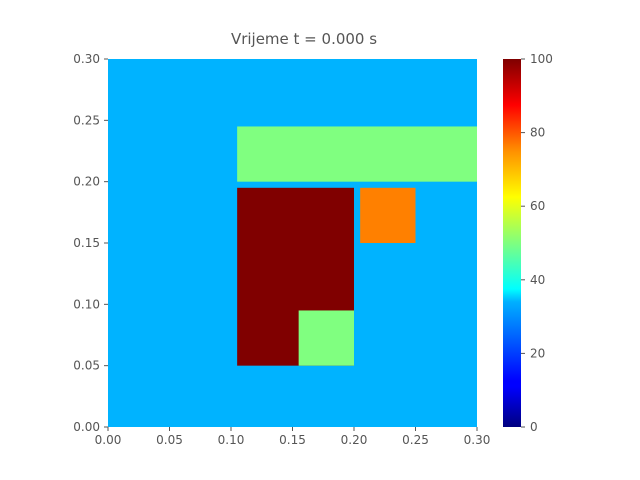 The height and width of the screenshot is (480, 640). I want to click on y-axis: 0.00 0.05 0.10 0.15 0.20 0.25 0.30, so click(90, 243).